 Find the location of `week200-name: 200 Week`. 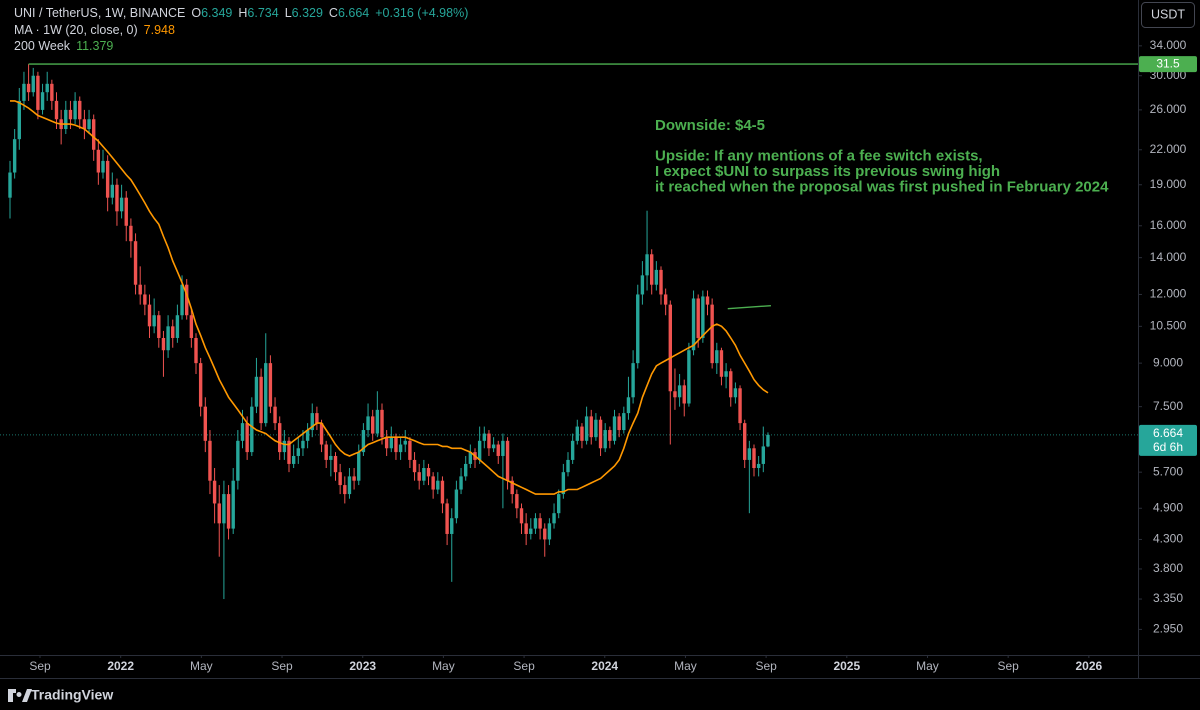

week200-name: 200 Week is located at coordinates (42, 46).